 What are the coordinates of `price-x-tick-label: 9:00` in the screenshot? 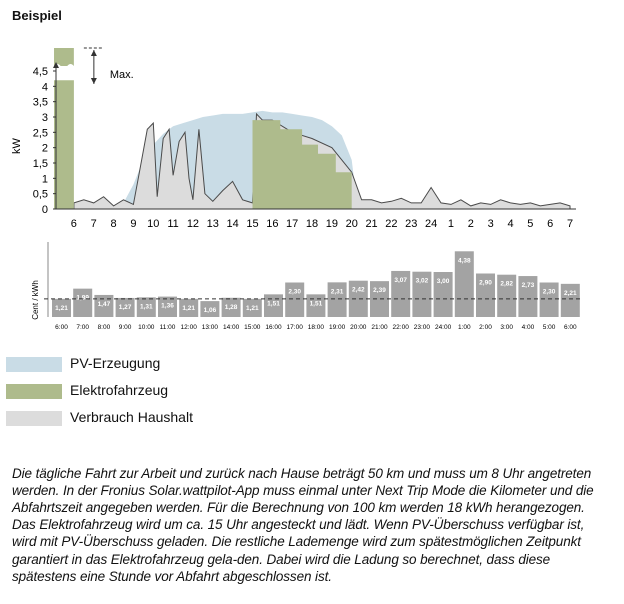 It's located at (125, 327).